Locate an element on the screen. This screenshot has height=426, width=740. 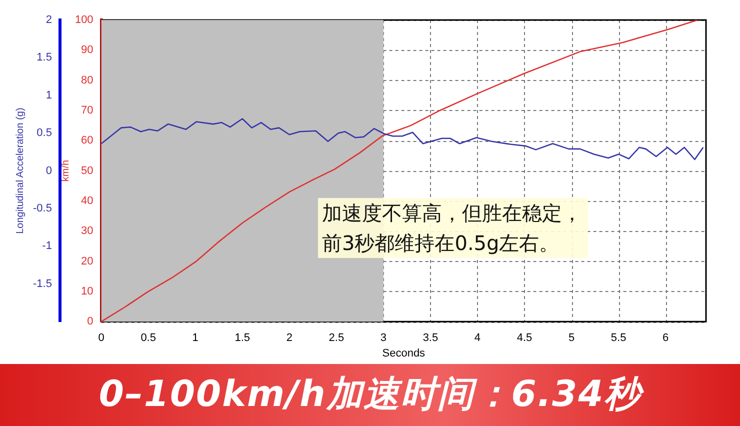
y2-axis-title: km/h is located at coordinates (66, 171).